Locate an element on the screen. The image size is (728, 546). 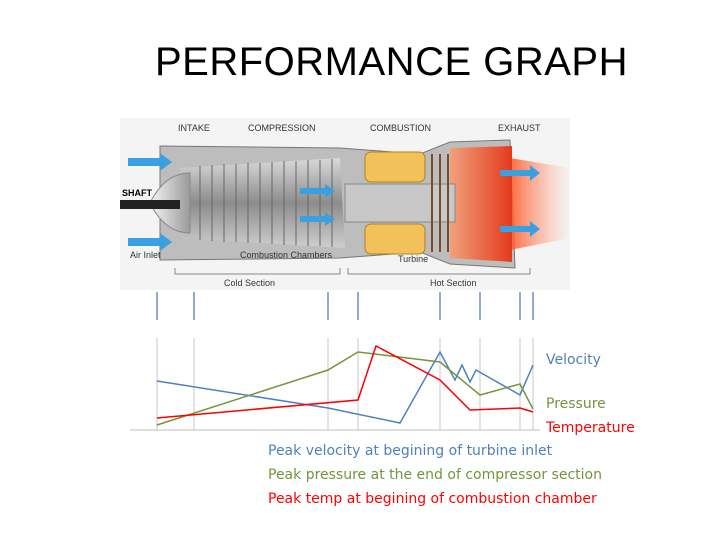
hot-section is located at coordinates (481, 204).